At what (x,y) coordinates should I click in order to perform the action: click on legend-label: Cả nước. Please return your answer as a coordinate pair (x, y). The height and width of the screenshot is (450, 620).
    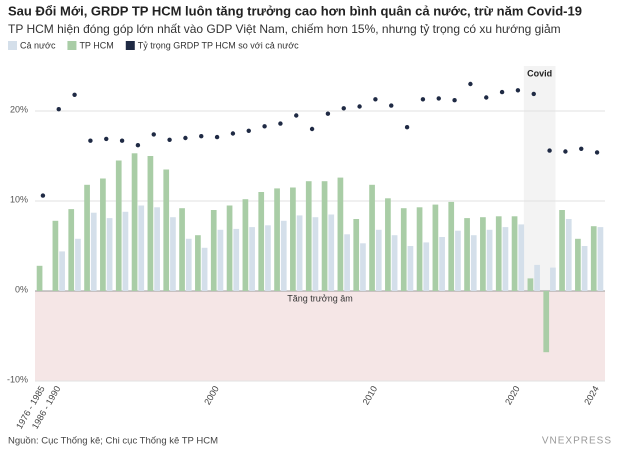
    Looking at the image, I should click on (38, 45).